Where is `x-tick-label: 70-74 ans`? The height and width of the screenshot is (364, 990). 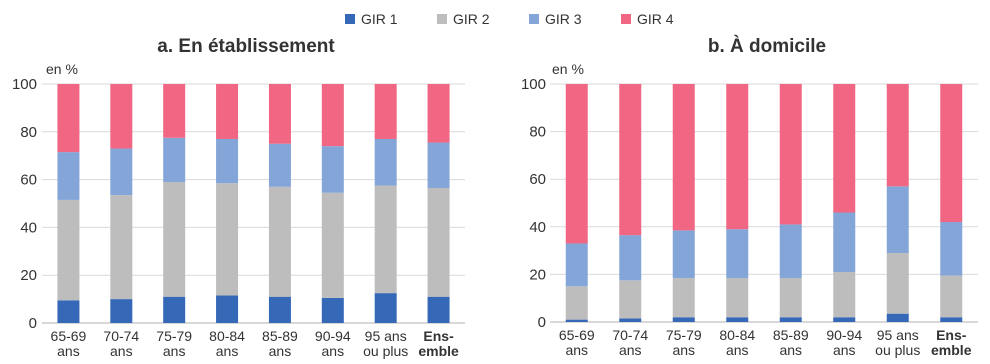 x-tick-label: 70-74 ans is located at coordinates (630, 342).